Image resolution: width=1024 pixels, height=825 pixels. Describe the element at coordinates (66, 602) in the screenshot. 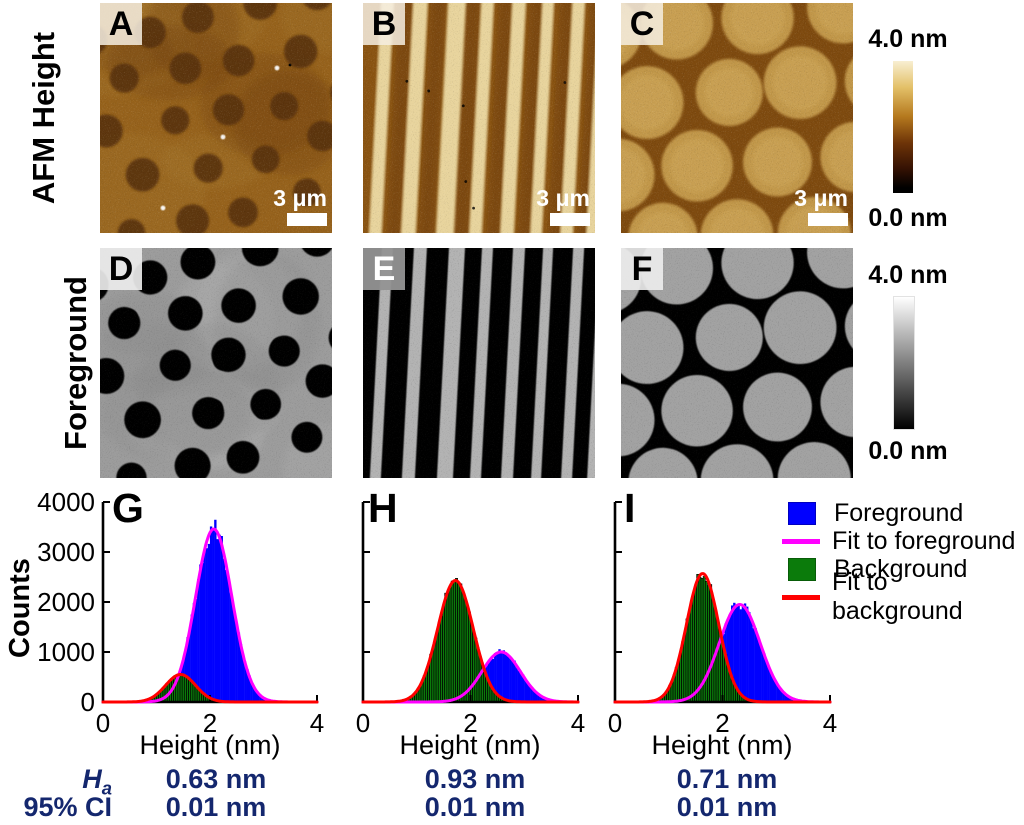

I see `svg-text: 2000` at that location.